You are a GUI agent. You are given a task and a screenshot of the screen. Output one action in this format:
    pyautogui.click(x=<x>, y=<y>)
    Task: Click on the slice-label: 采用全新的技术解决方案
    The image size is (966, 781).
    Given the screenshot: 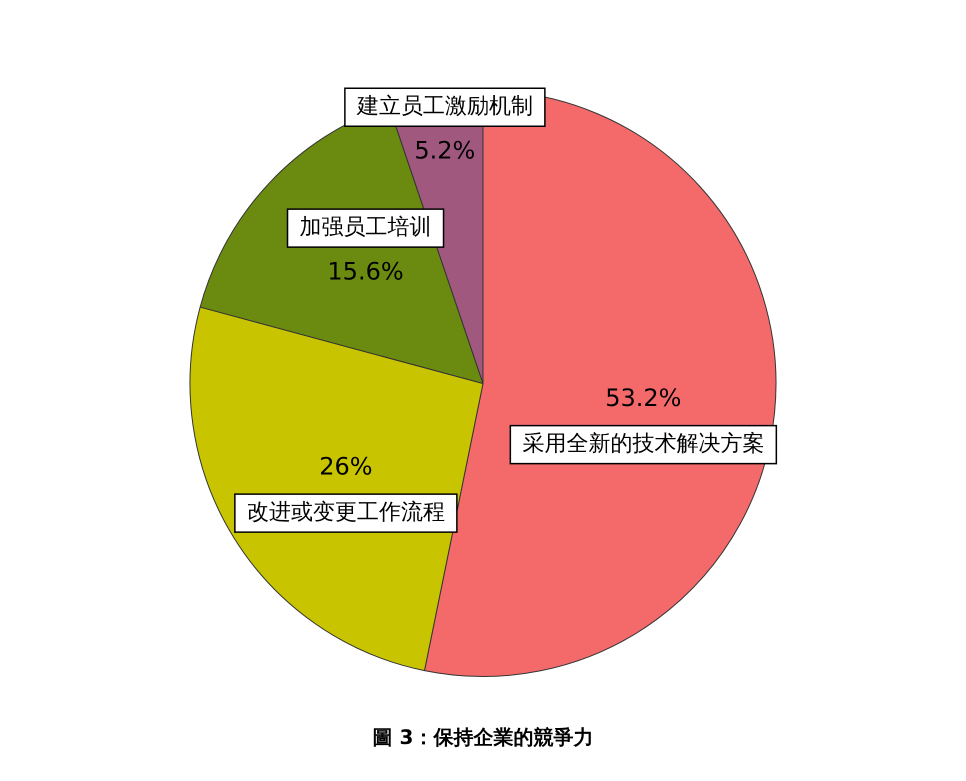 What is the action you would take?
    pyautogui.click(x=643, y=443)
    